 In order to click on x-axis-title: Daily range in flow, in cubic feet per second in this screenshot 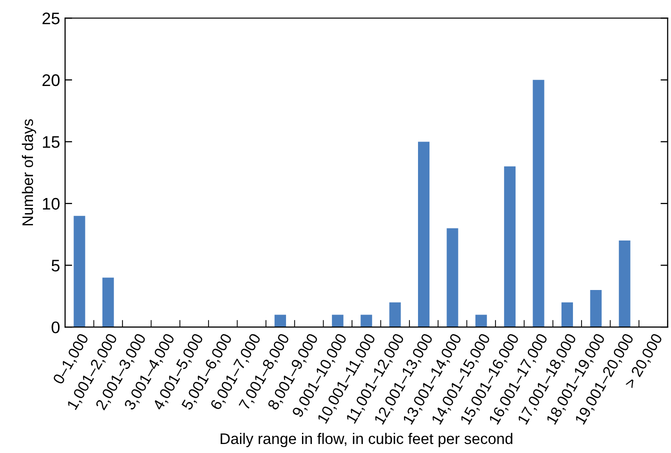, I will do `click(366, 440)`.